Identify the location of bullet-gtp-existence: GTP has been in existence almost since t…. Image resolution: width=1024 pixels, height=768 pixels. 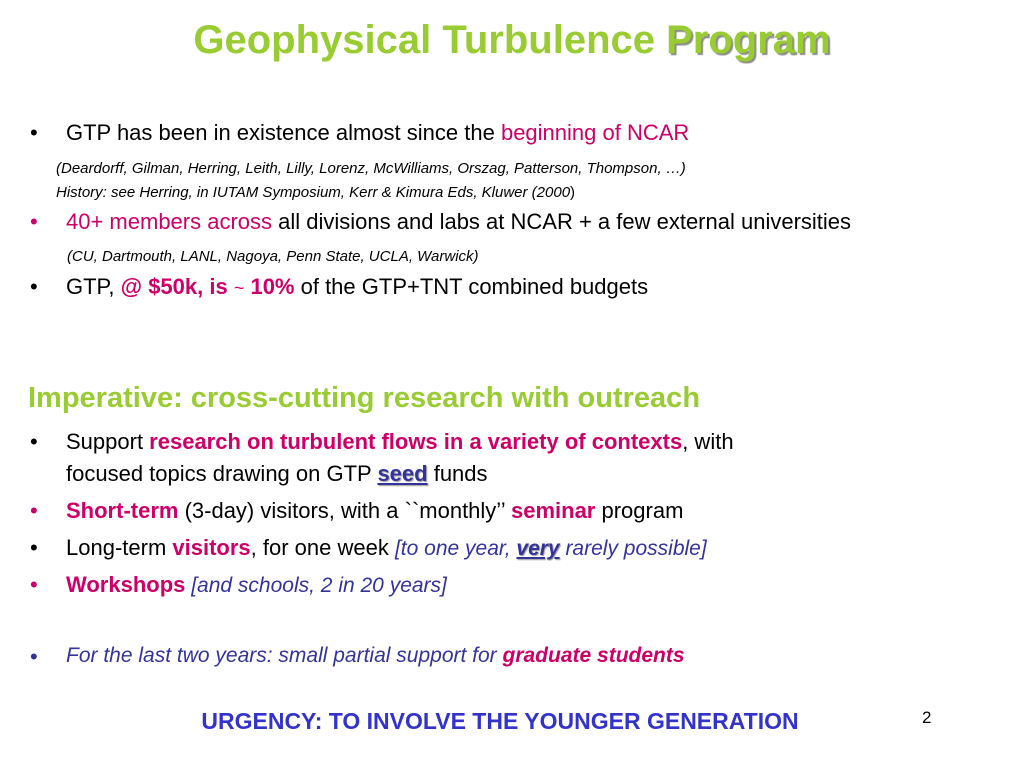
(377, 133).